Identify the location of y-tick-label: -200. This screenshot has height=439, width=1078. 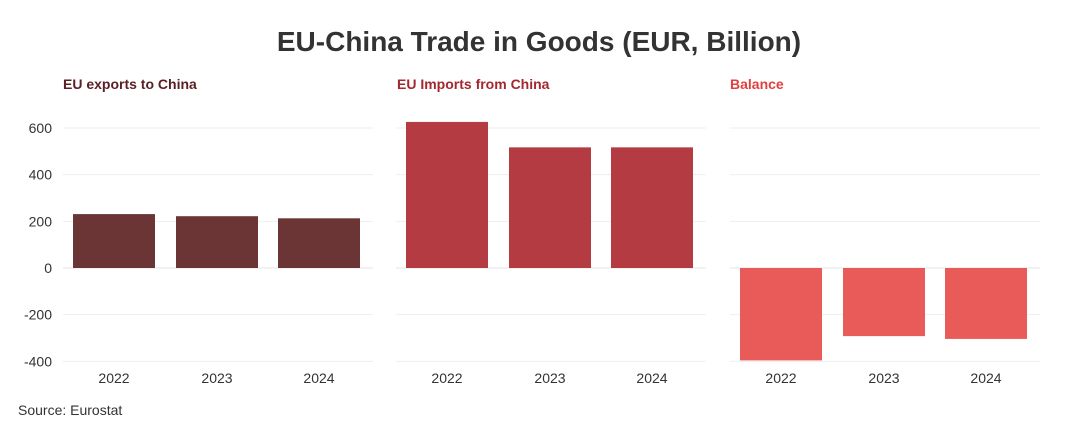
(38, 315).